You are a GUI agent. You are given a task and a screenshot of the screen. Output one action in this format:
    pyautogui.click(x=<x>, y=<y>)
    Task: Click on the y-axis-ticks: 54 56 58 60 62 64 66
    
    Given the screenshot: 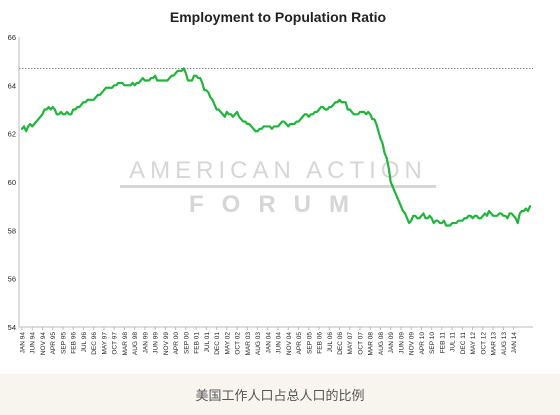 What is the action you would take?
    pyautogui.click(x=12, y=182)
    